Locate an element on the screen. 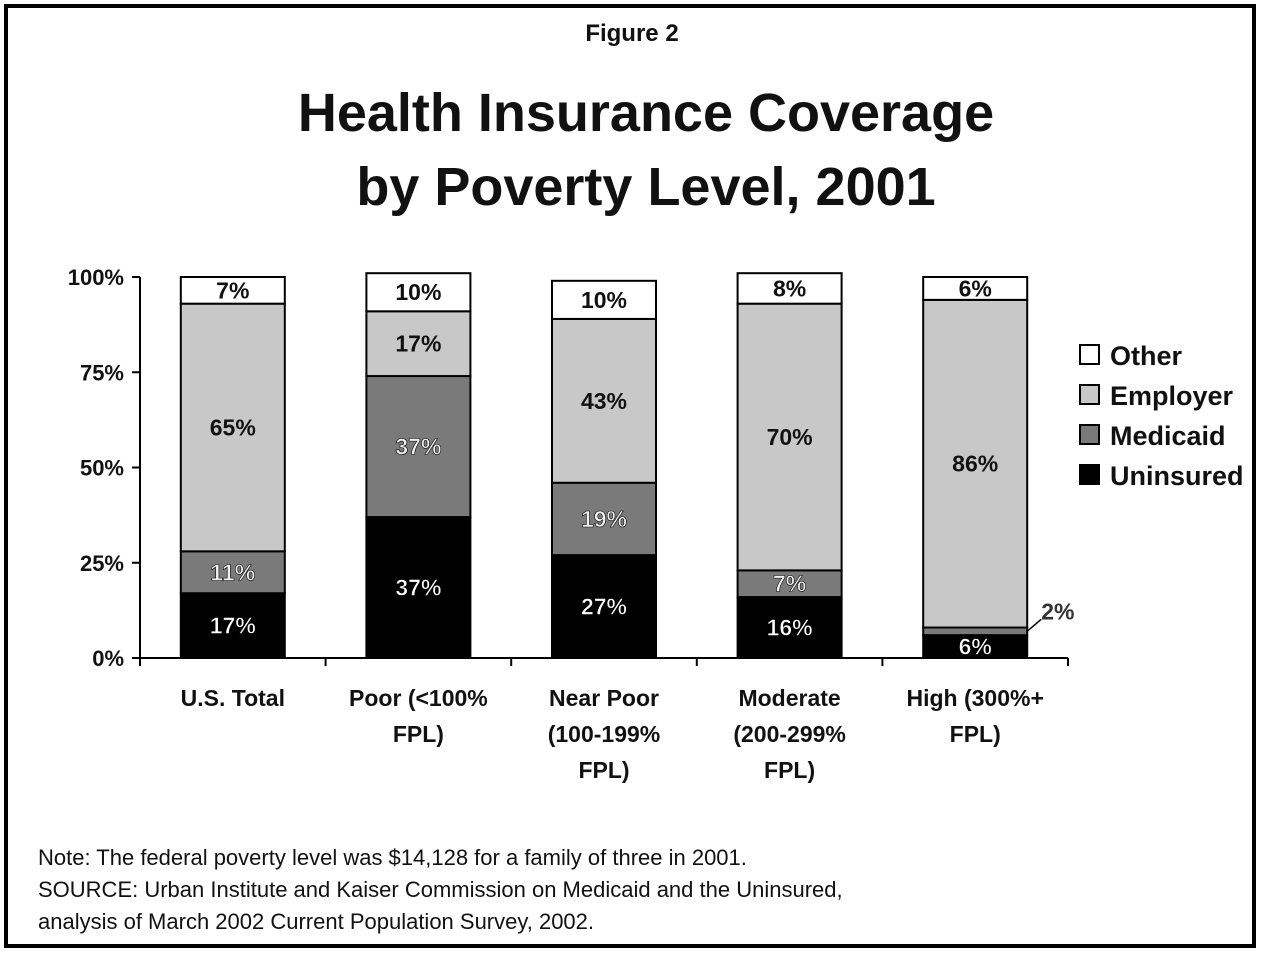 Image resolution: width=1264 pixels, height=957 pixels. data-label-uninsured: 16% is located at coordinates (790, 628).